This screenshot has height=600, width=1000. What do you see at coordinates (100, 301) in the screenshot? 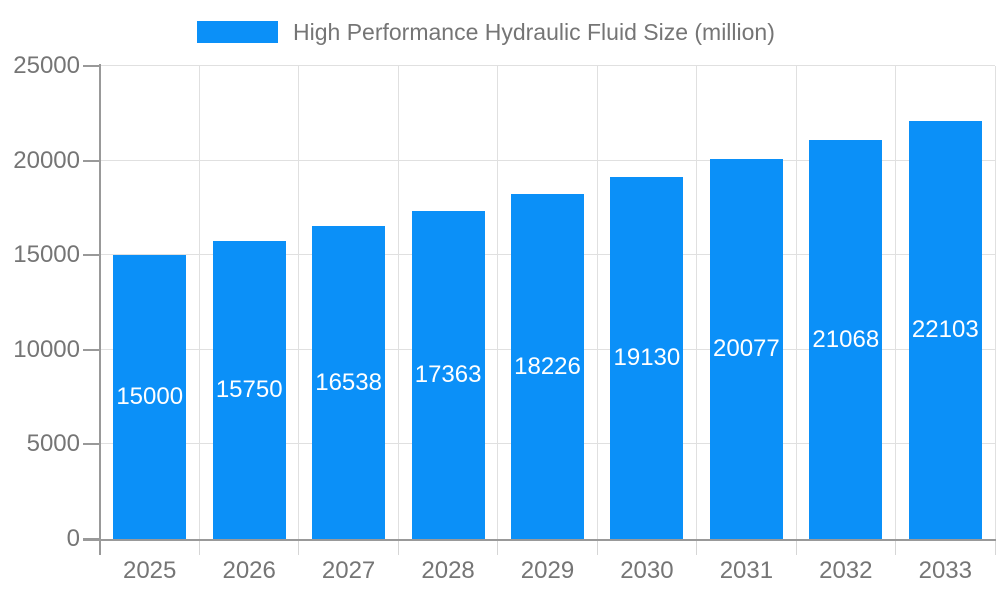
I see `y-axis-line` at bounding box center [100, 301].